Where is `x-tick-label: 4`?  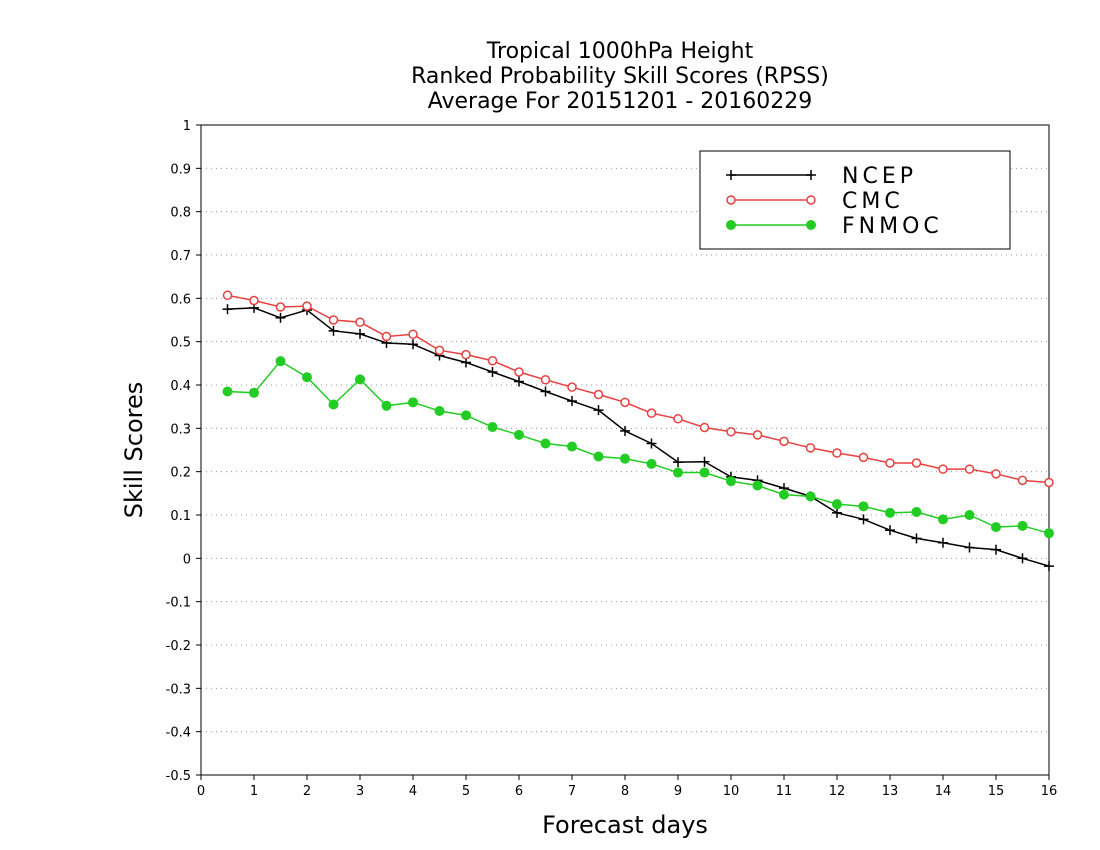 x-tick-label: 4 is located at coordinates (413, 791).